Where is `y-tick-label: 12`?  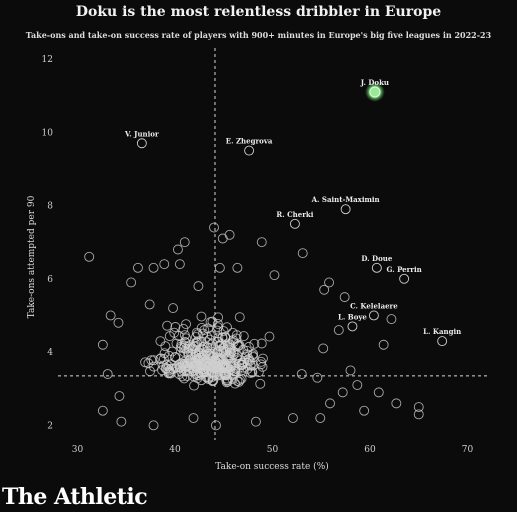 y-tick-label: 12 is located at coordinates (47, 60).